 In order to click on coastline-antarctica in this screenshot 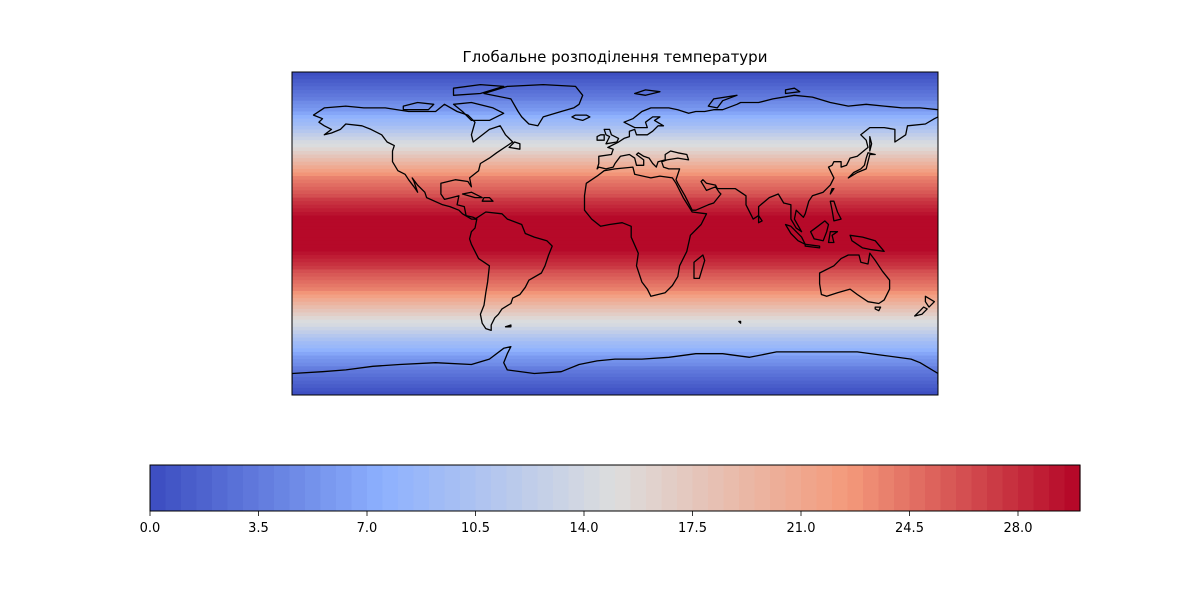, I will do `click(615, 365)`.